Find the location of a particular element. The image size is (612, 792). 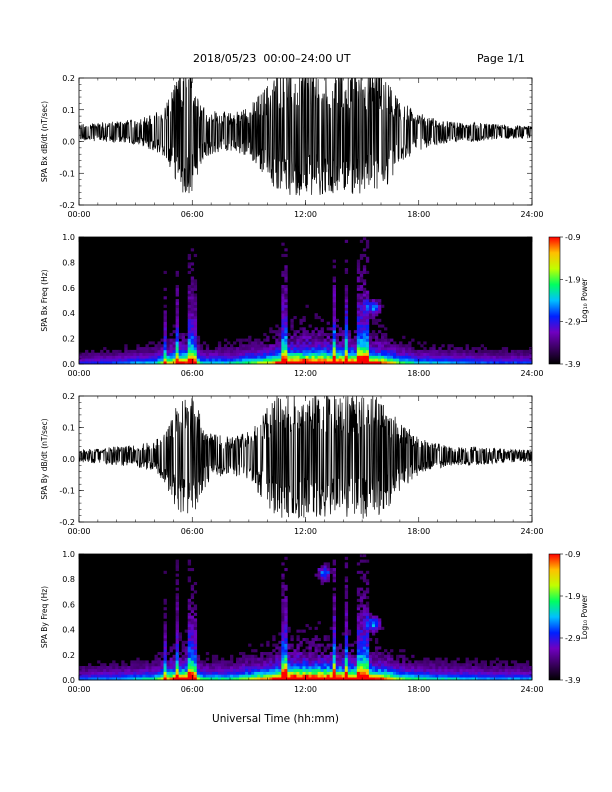

y-axis-label: SPA By Freq (Hz) is located at coordinates (44, 617).